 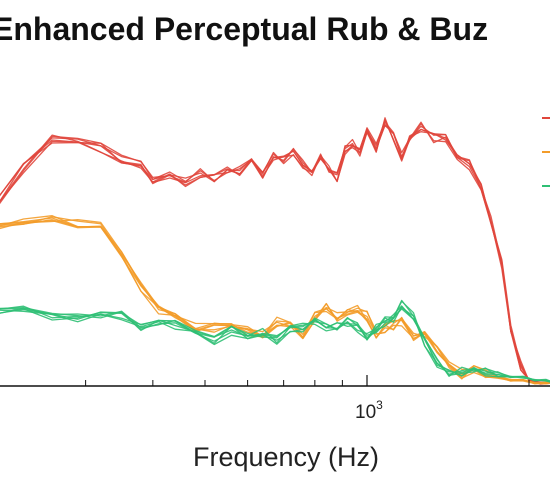 I want to click on legend, so click(x=546, y=152).